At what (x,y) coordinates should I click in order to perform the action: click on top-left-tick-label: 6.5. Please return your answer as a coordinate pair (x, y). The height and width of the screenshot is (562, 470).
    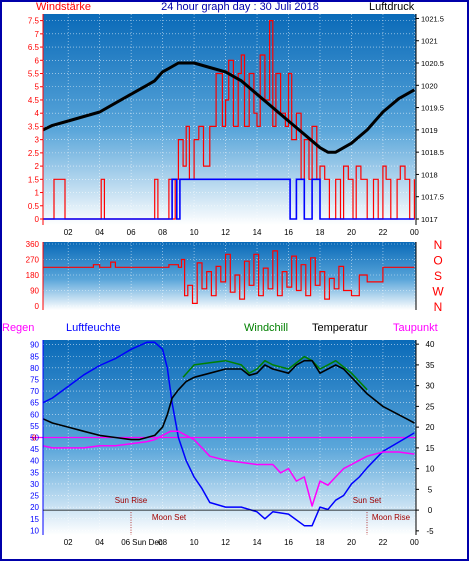
    Looking at the image, I should click on (34, 47).